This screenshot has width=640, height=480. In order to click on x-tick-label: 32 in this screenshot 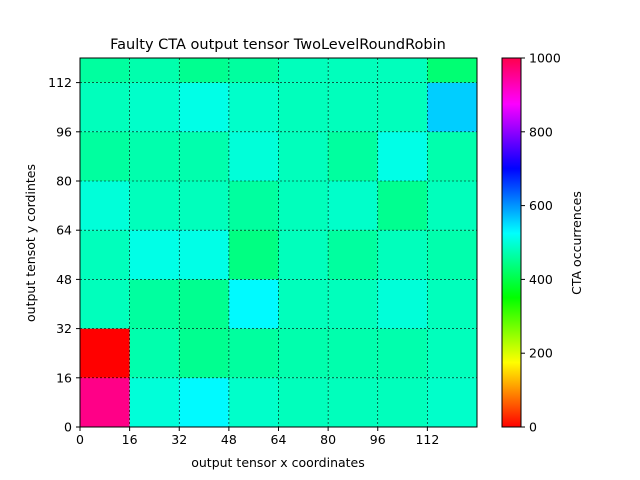, I will do `click(179, 439)`.